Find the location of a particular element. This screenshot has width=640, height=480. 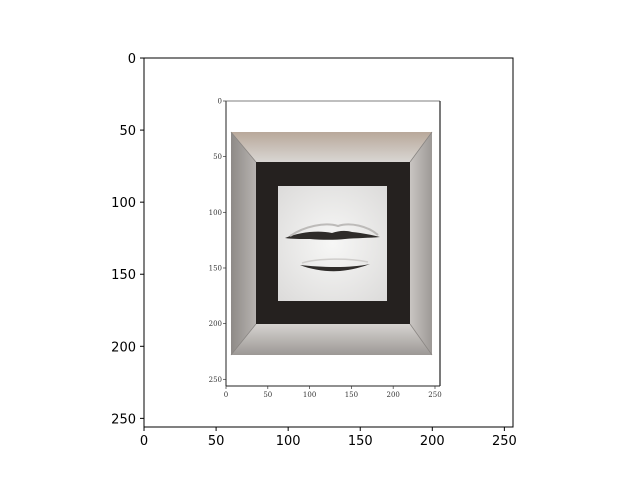

x-tick-label: 50 is located at coordinates (216, 441).